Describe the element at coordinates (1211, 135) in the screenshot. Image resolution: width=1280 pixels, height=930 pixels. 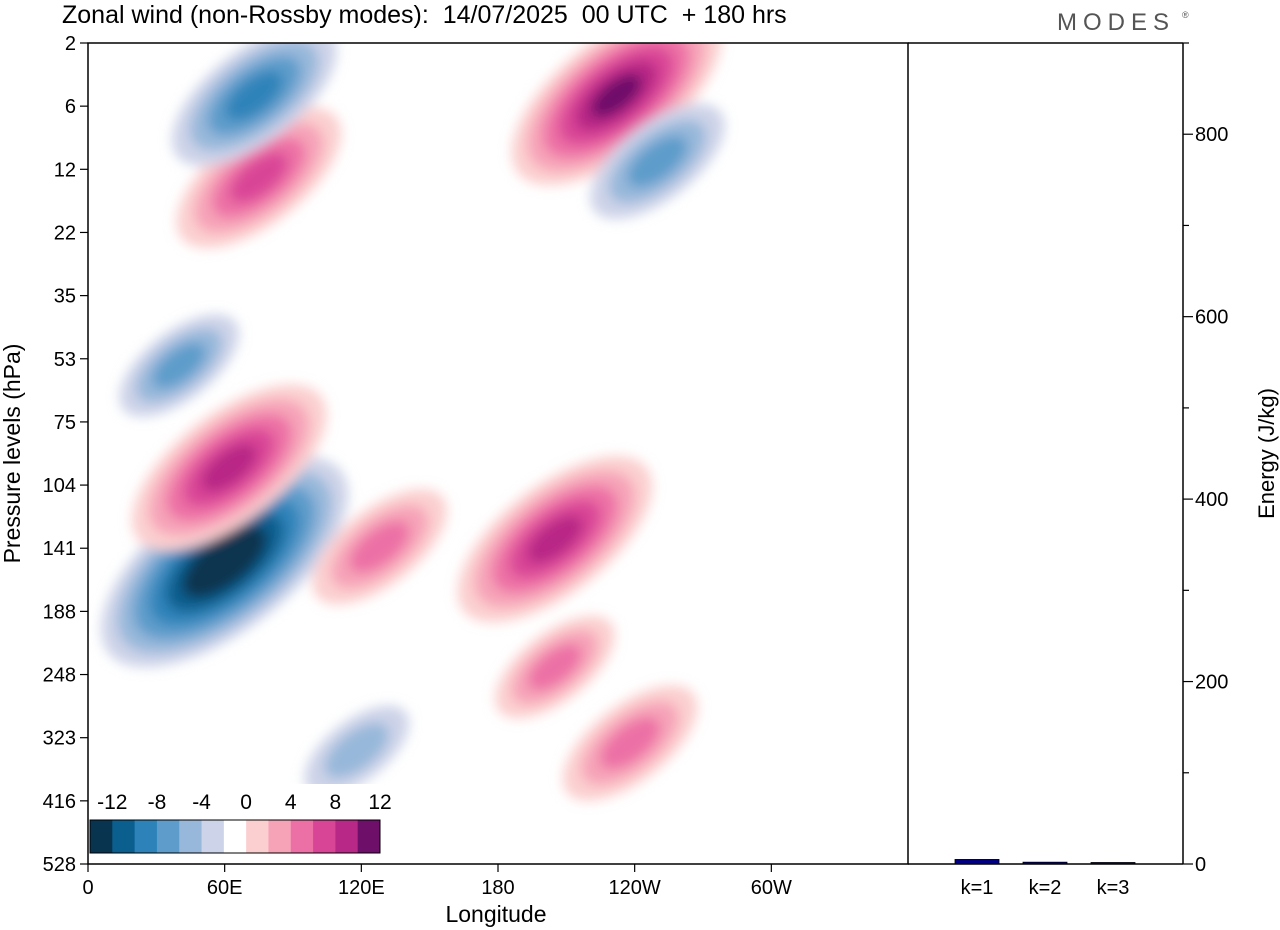
I see `energy-tick-label: 800` at that location.